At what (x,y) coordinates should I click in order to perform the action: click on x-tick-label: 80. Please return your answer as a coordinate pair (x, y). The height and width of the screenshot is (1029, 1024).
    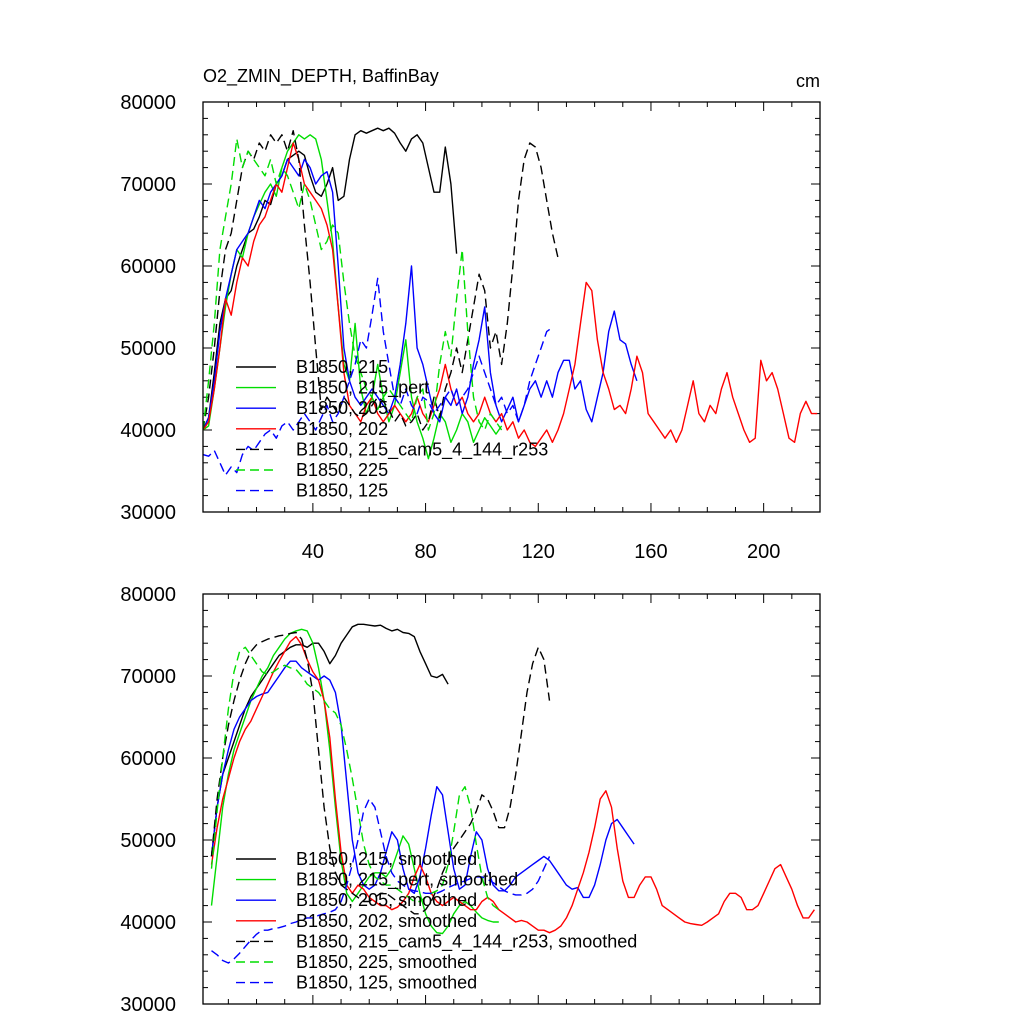
    Looking at the image, I should click on (425, 552).